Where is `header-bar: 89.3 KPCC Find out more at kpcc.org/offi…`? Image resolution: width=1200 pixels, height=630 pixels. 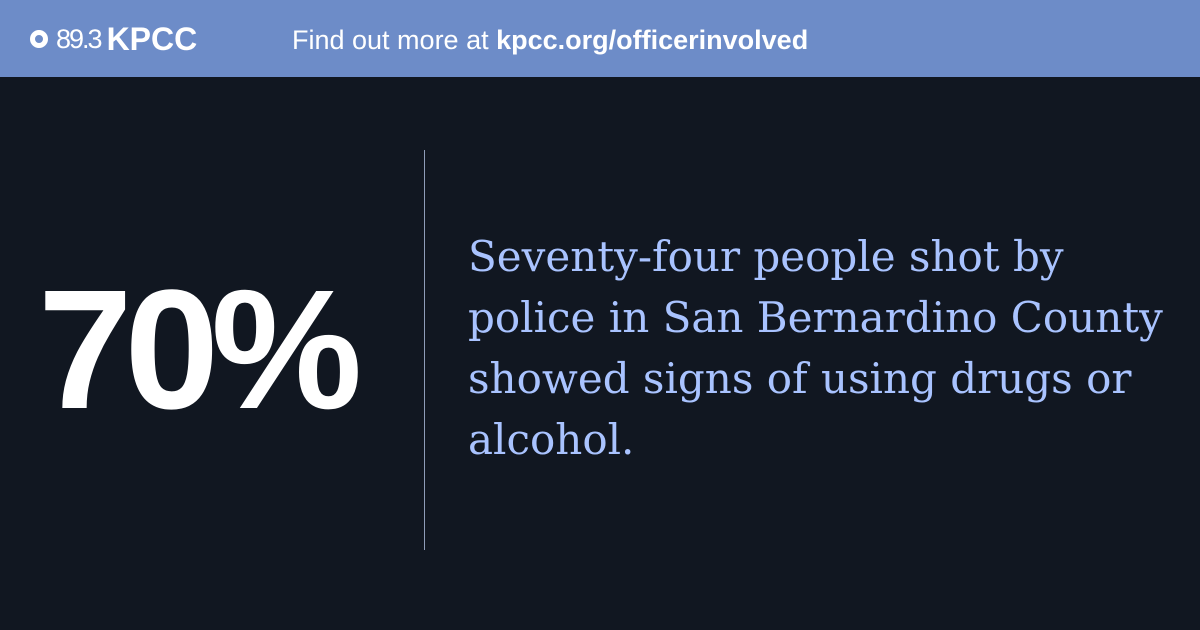 header-bar: 89.3 KPCC Find out more at kpcc.org/offi… is located at coordinates (600, 38).